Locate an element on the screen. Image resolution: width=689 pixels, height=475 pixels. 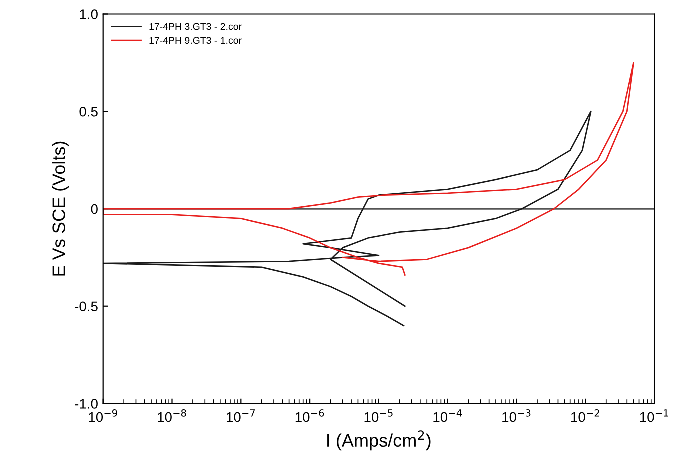
legend-label: 17-4PH 3.GT3 - 2.cor is located at coordinates (196, 26).